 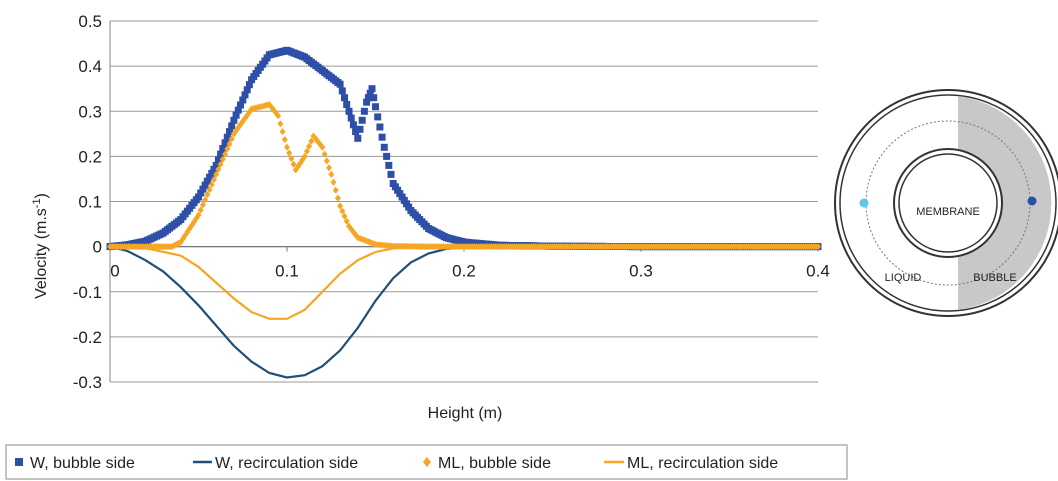 What do you see at coordinates (41, 253) in the screenshot?
I see `y-axis-title-main: Velocity (m.s` at bounding box center [41, 253].